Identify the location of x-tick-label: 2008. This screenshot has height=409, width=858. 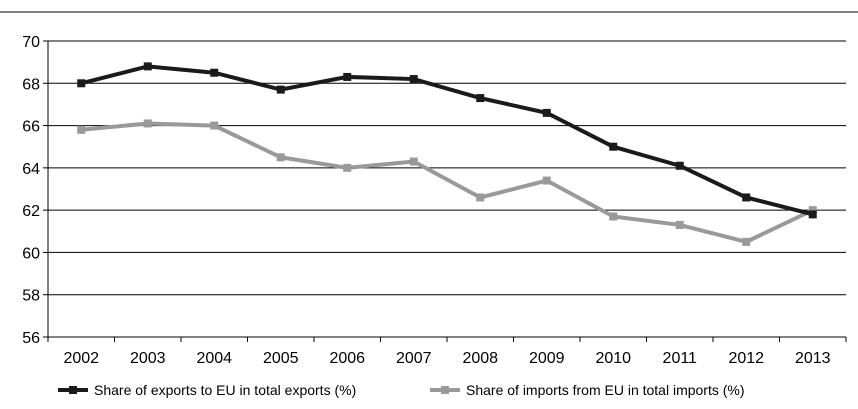
(480, 358).